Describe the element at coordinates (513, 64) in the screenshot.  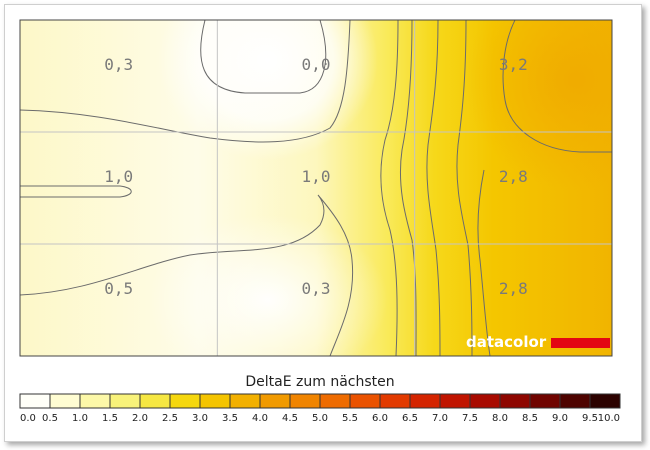
I see `cell-value-label: 3,2` at that location.